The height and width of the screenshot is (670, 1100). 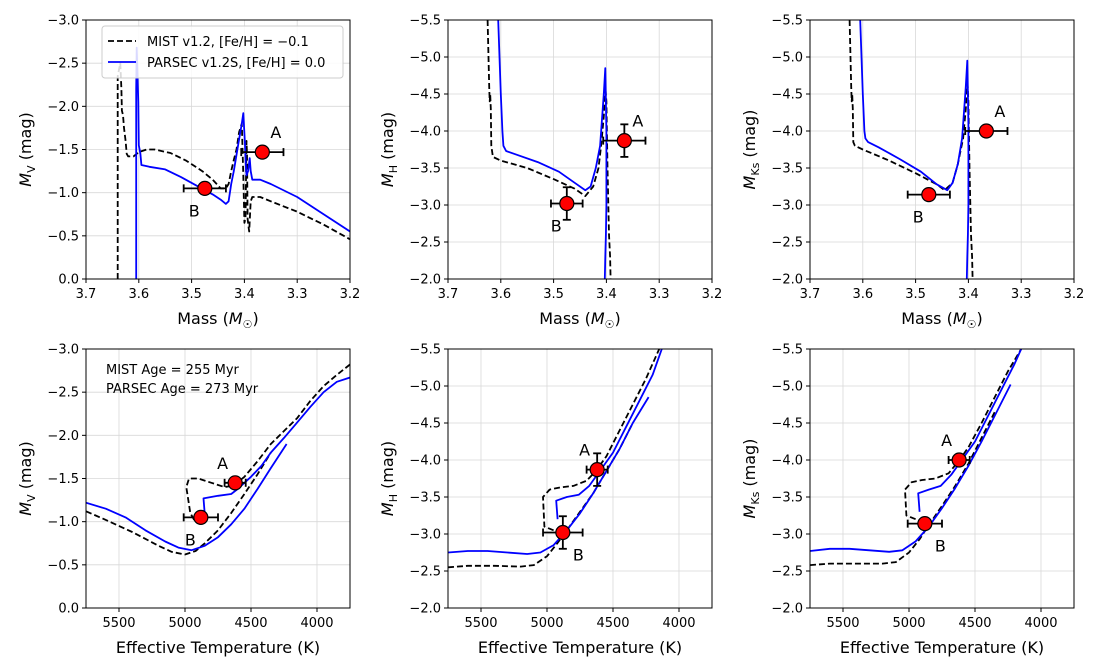 What do you see at coordinates (787, 424) in the screenshot?
I see `y-tick-label: −4.5` at bounding box center [787, 424].